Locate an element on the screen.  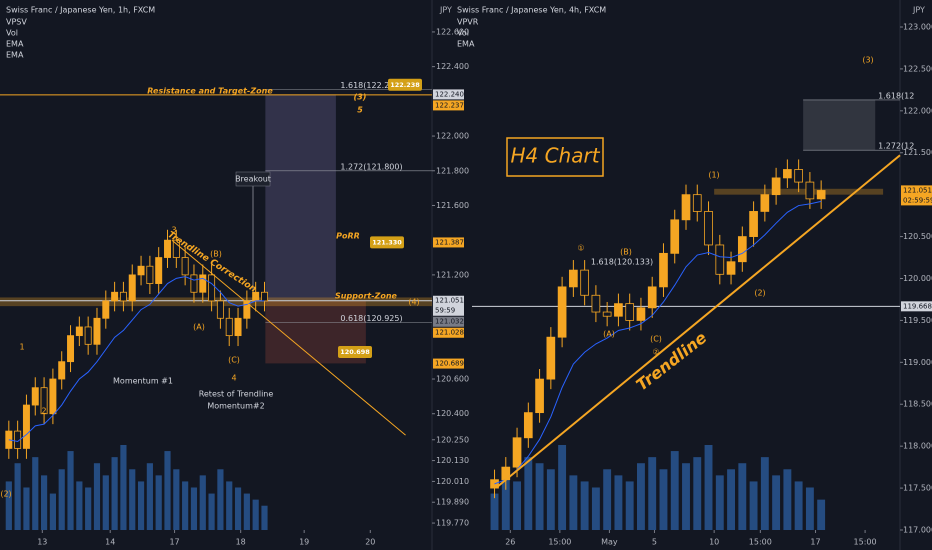
annotation: (A) is located at coordinates (609, 334).